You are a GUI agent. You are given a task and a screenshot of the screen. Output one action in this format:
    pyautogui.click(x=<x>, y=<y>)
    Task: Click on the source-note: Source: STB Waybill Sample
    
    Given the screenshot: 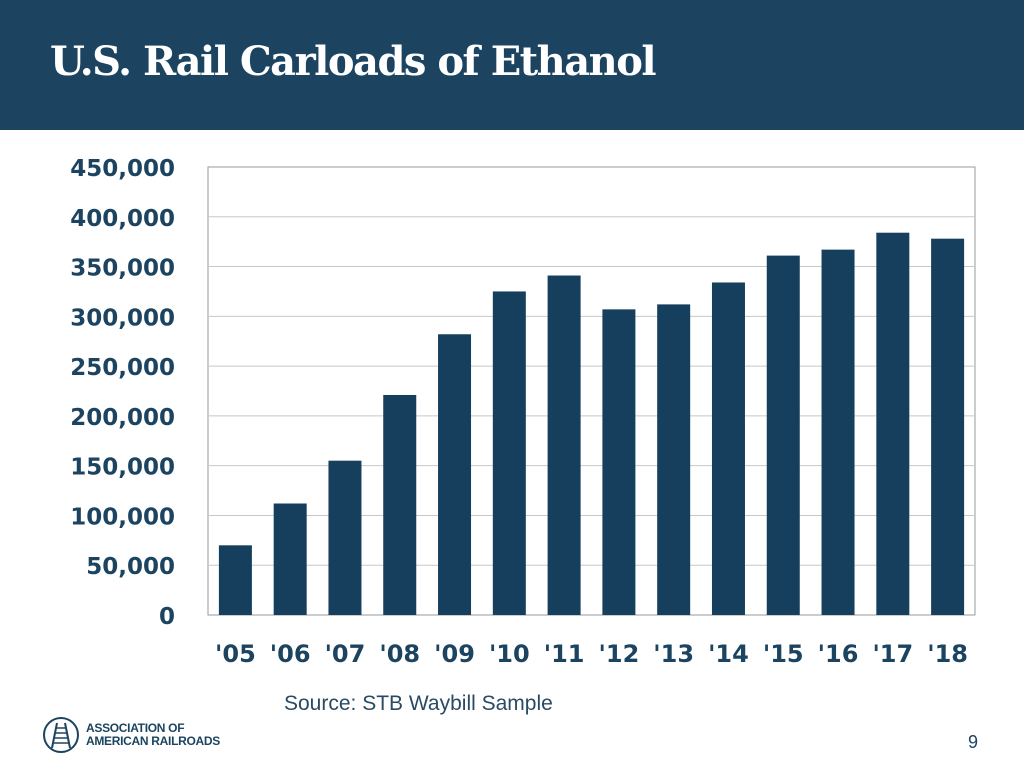 What is the action you would take?
    pyautogui.click(x=418, y=703)
    